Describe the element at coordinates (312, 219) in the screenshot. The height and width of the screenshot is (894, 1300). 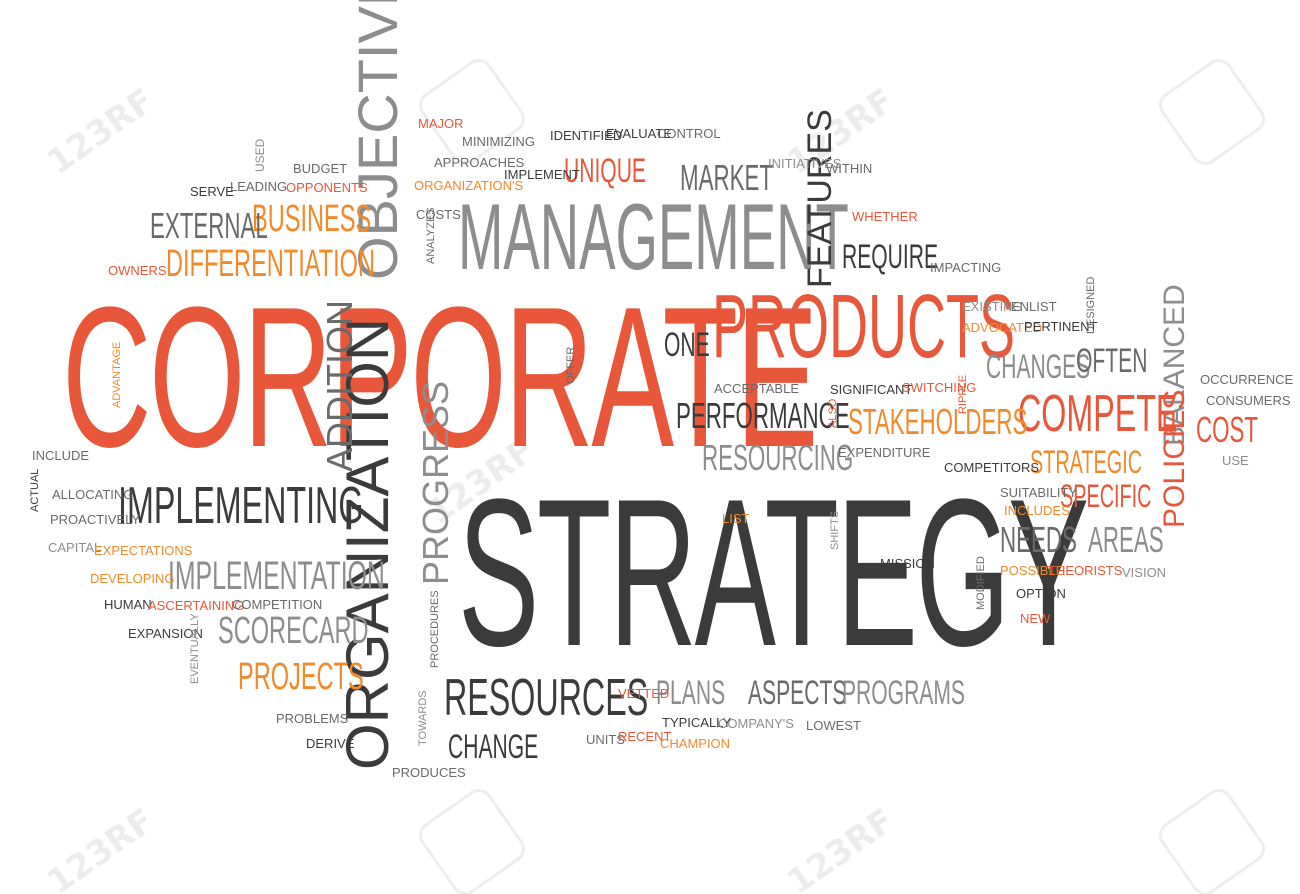
I see `word-business: BUSINESS` at that location.